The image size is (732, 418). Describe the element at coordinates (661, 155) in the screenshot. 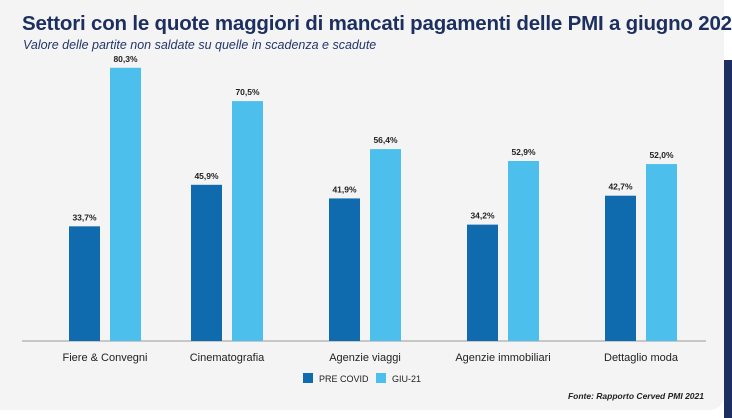

I see `data-label: 52,0%` at that location.